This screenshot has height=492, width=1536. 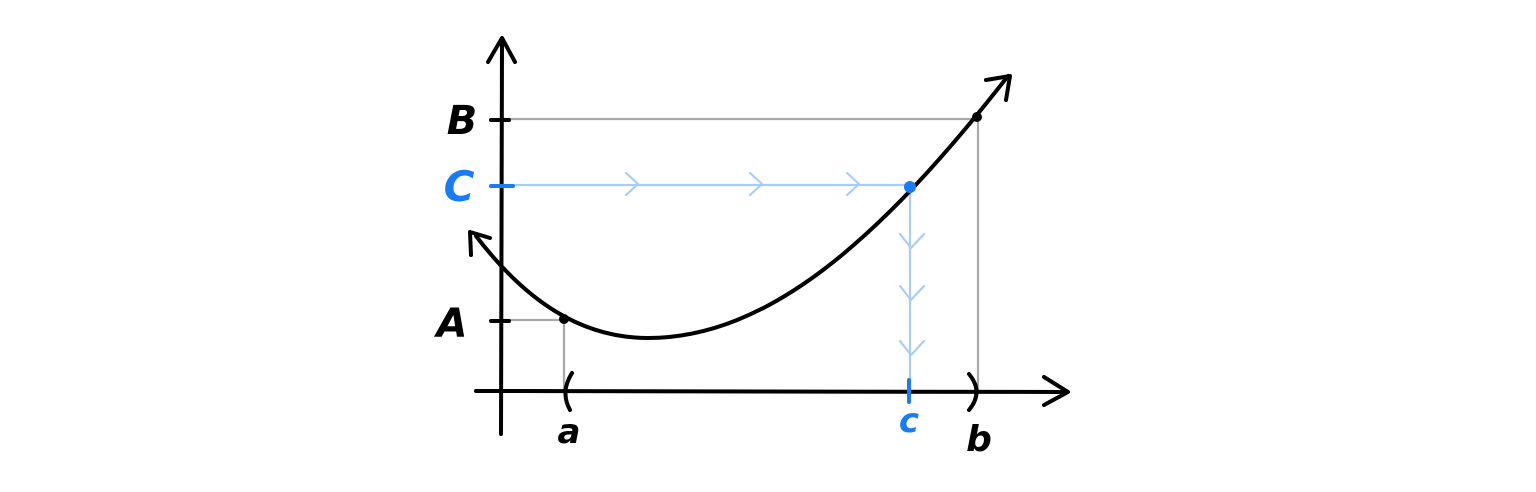 What do you see at coordinates (534, 354) in the screenshot?
I see `guide-line-A` at bounding box center [534, 354].